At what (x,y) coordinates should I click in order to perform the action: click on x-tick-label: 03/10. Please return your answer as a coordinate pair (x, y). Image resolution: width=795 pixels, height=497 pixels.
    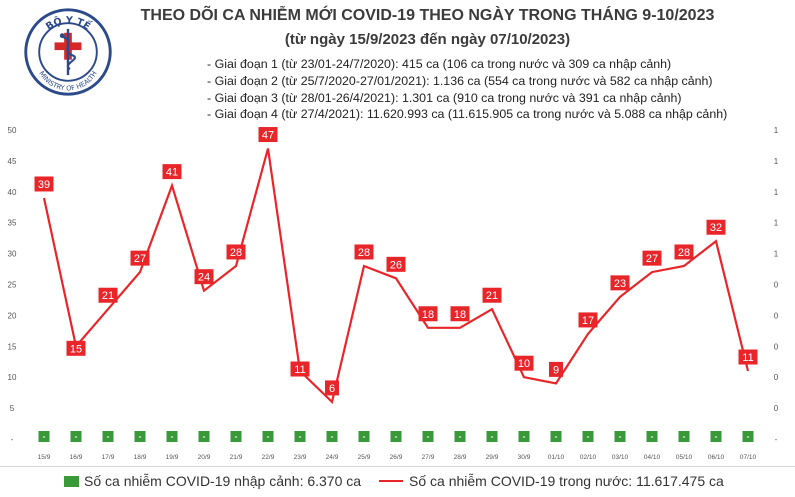
    Looking at the image, I should click on (620, 457).